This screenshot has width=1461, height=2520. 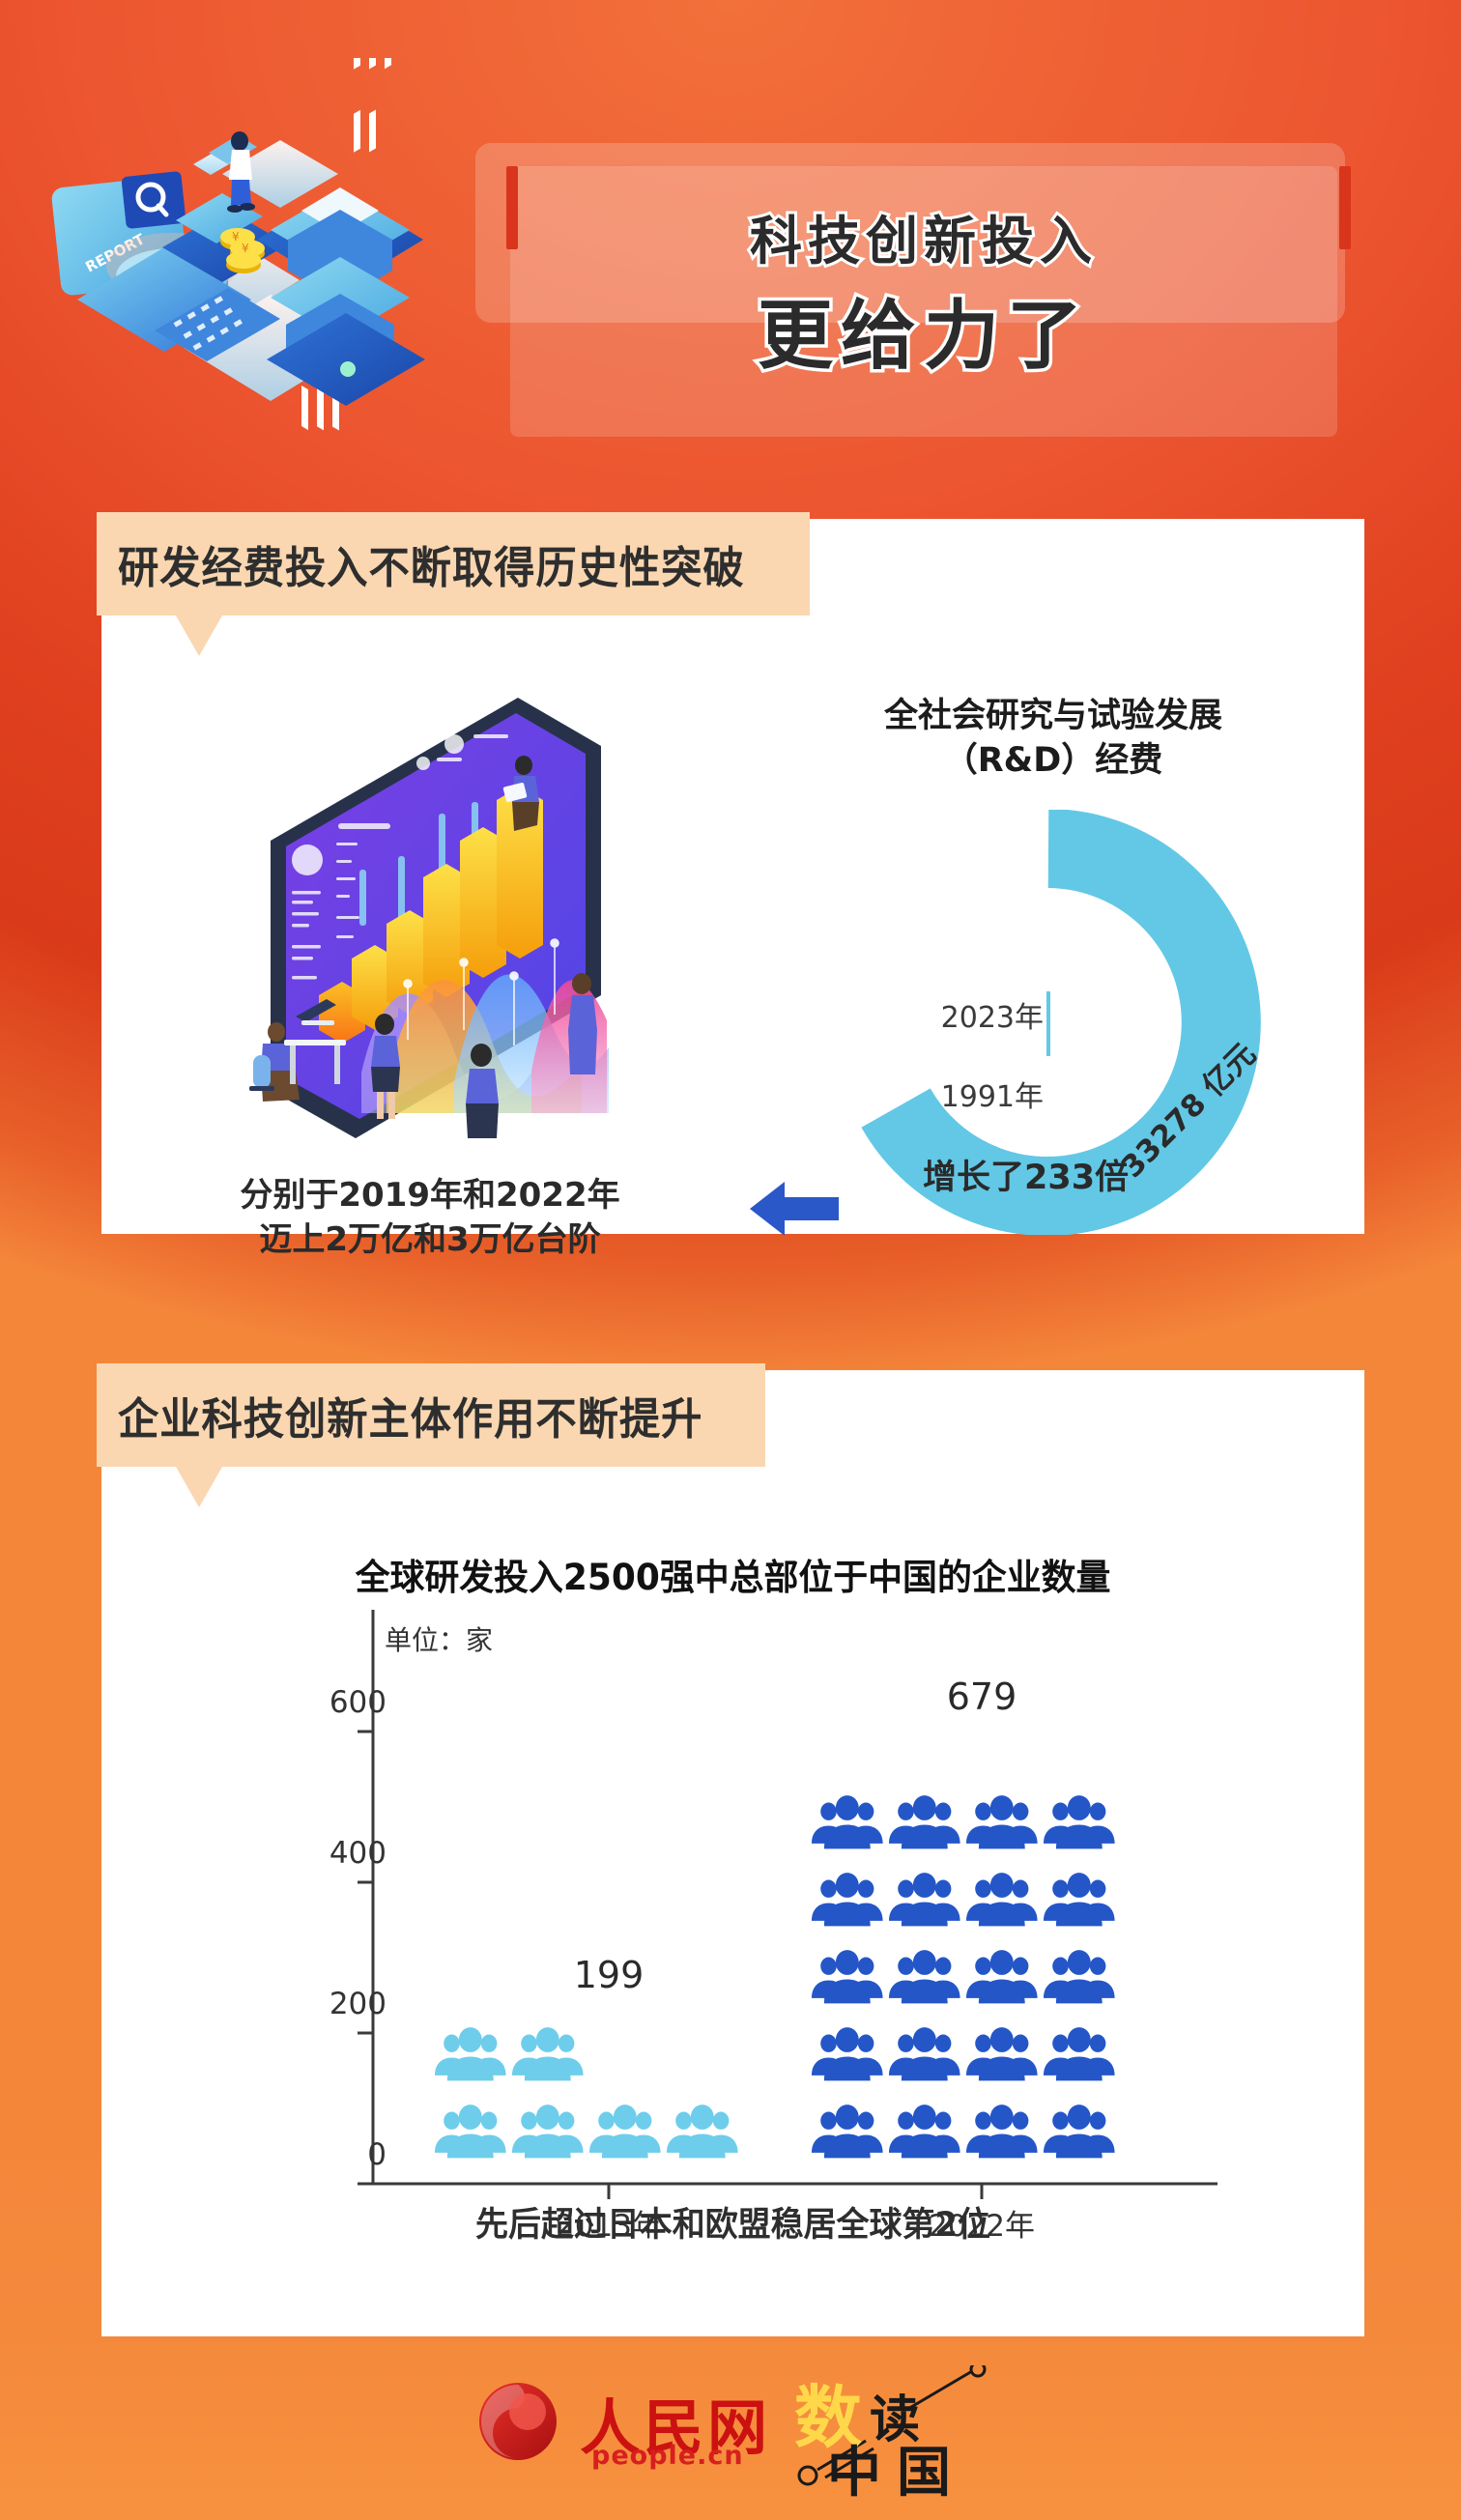 I want to click on title-plate-outer, so click(x=910, y=233).